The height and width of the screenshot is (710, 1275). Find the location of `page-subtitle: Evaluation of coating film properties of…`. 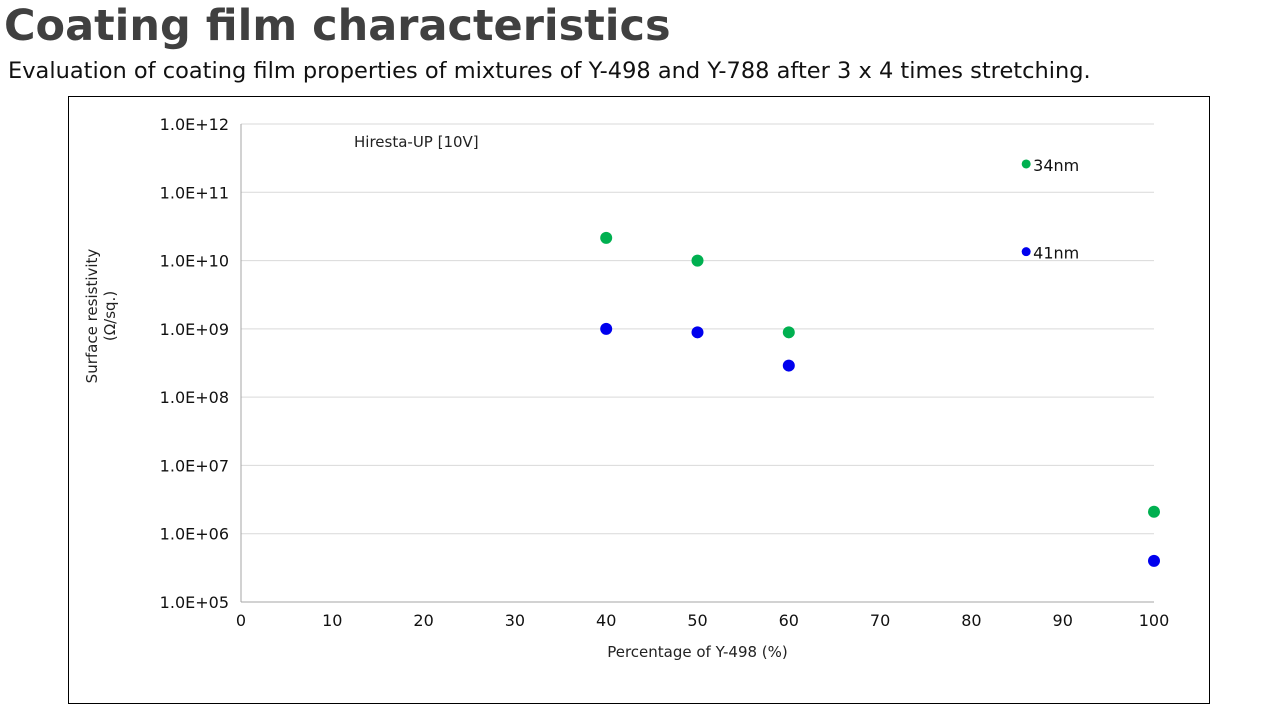

page-subtitle: Evaluation of coating film properties of… is located at coordinates (549, 71).